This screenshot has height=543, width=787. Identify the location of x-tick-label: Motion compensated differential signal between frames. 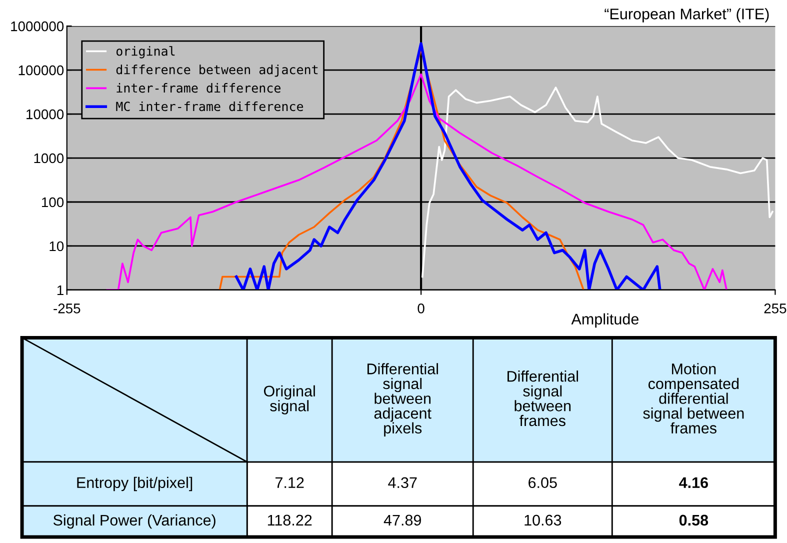
(693, 398).